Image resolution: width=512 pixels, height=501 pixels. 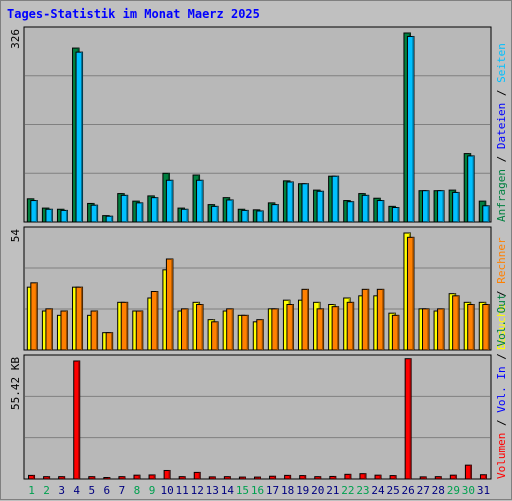 I want to click on day-label-29: 29, so click(x=453, y=490).